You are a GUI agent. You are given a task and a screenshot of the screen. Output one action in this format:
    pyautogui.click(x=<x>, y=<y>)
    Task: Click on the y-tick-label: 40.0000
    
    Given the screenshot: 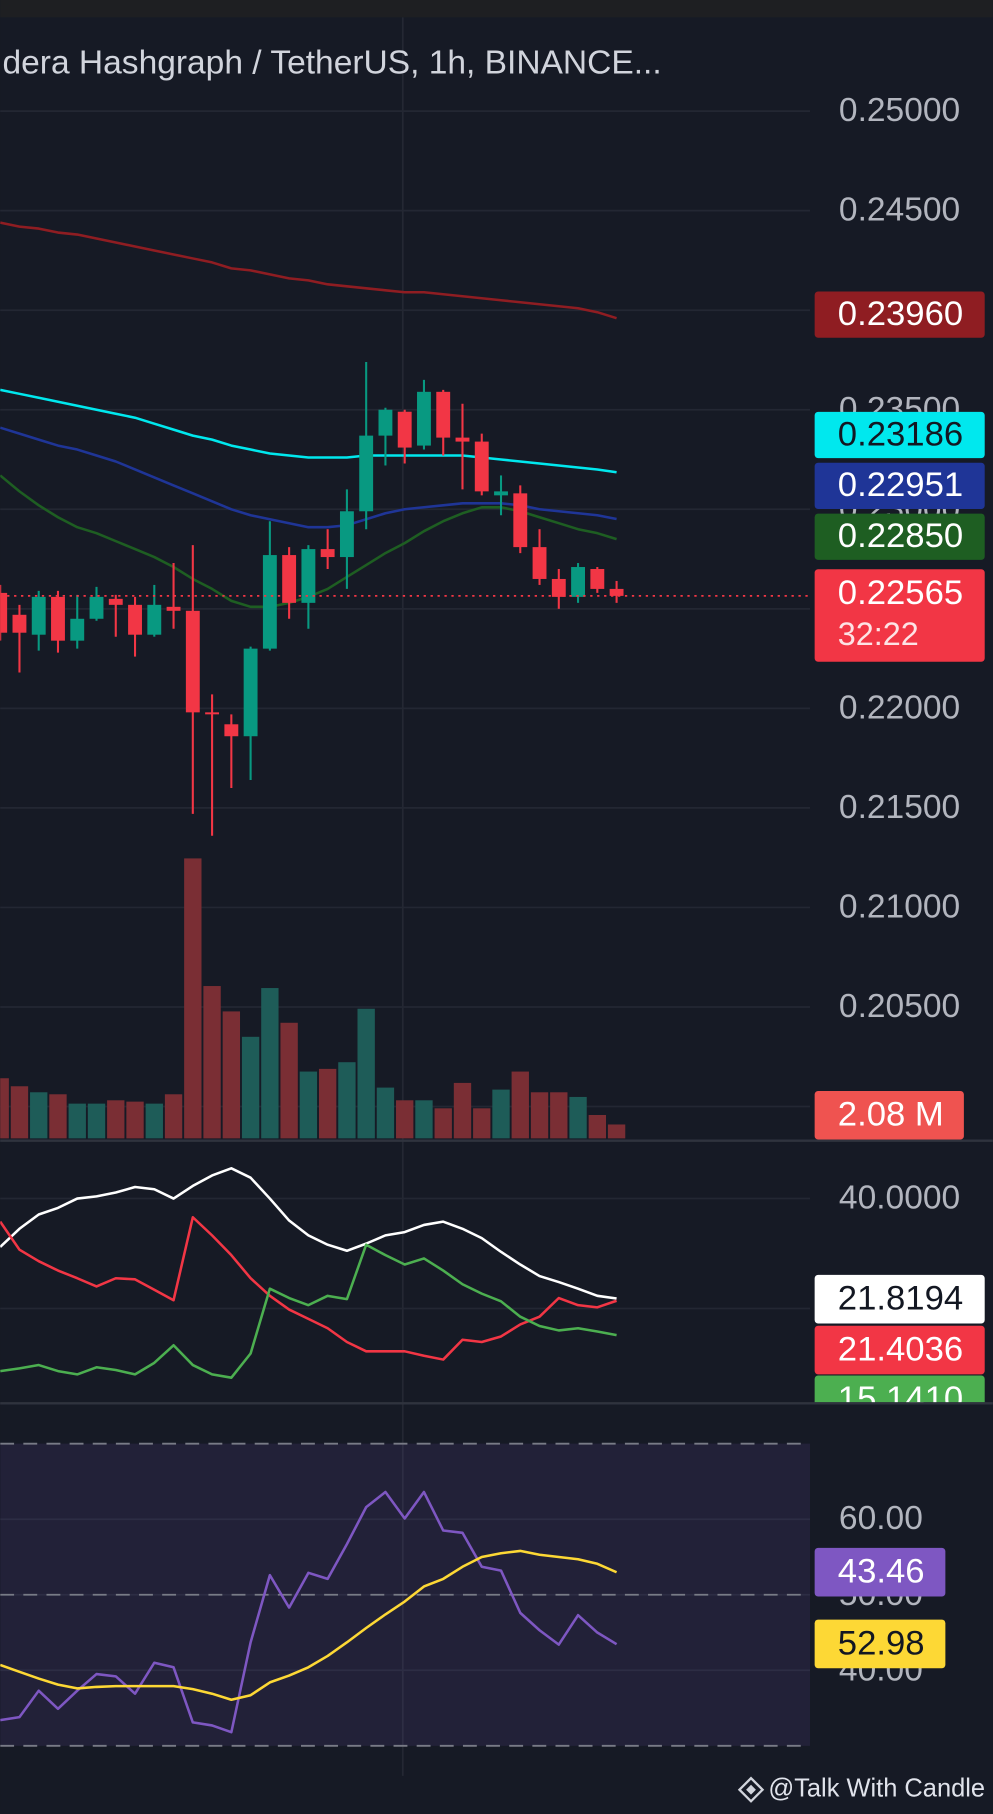 What is the action you would take?
    pyautogui.click(x=899, y=1198)
    